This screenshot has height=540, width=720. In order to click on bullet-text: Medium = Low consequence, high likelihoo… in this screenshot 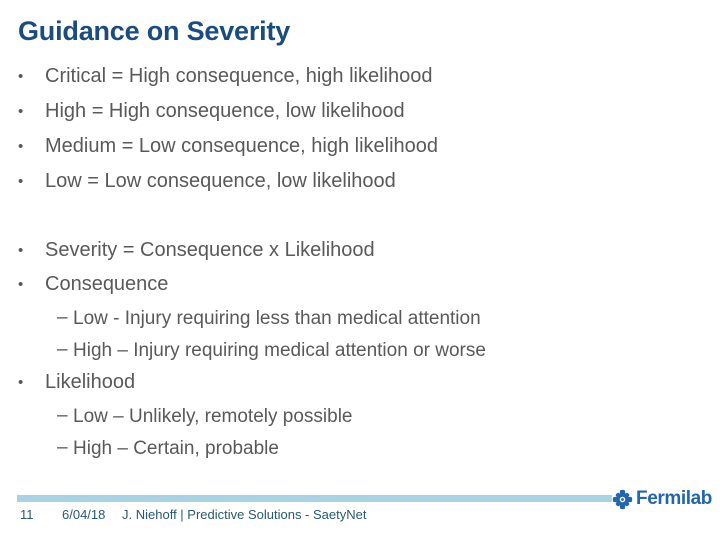, I will do `click(242, 146)`.